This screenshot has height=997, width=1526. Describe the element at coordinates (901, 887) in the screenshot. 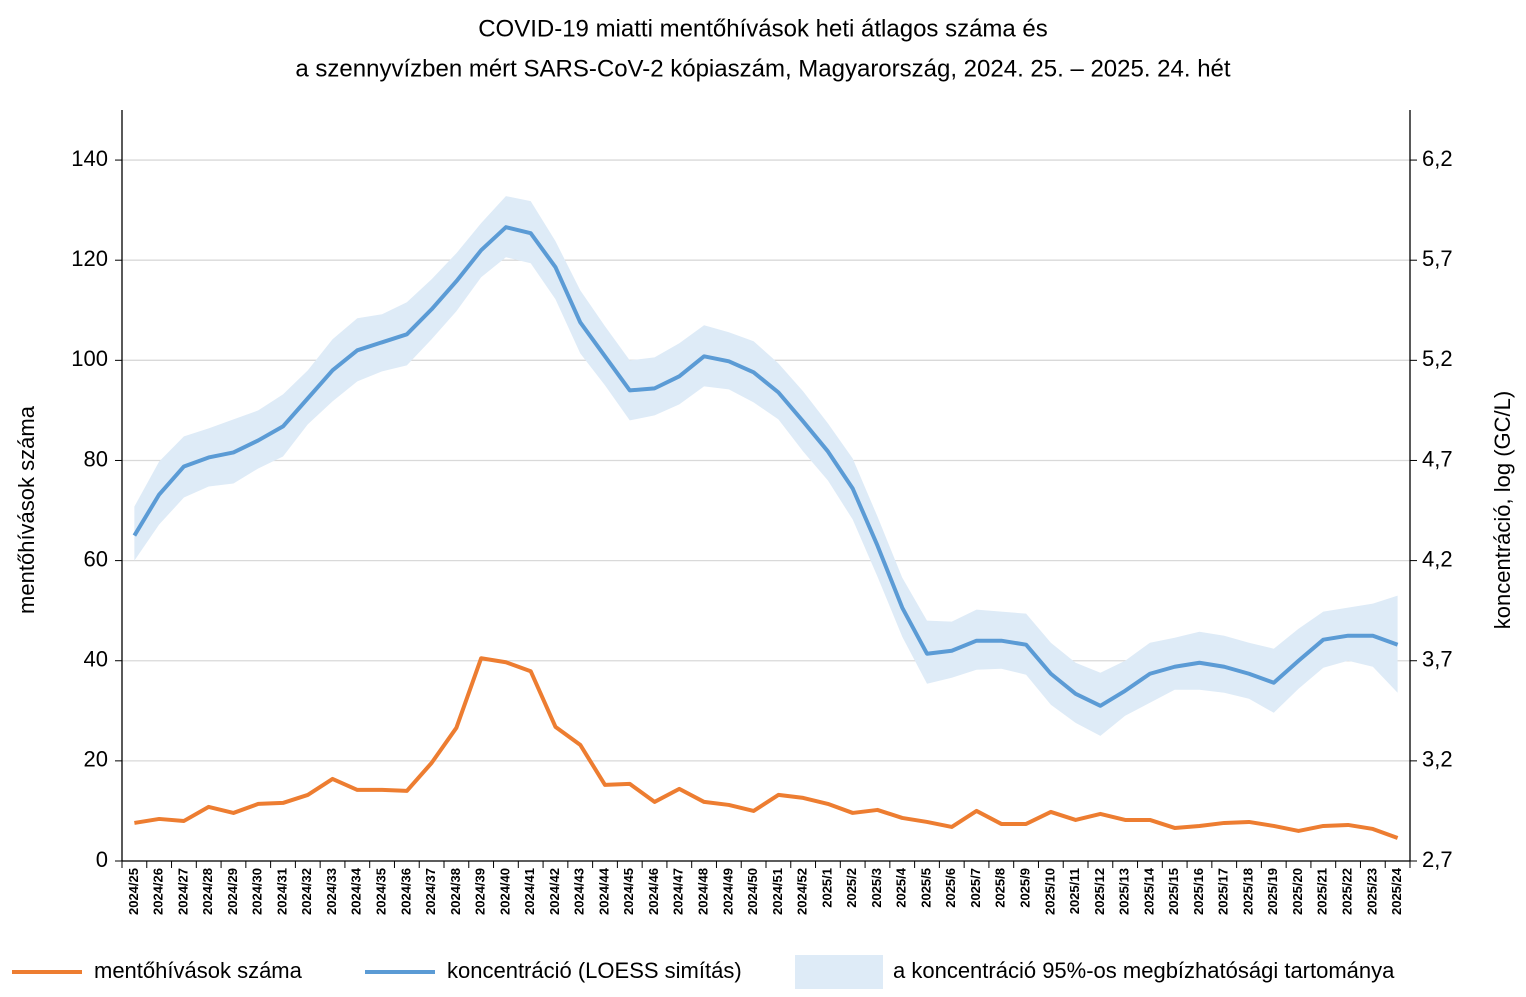

I see `x-tick-label: 2025/4` at that location.